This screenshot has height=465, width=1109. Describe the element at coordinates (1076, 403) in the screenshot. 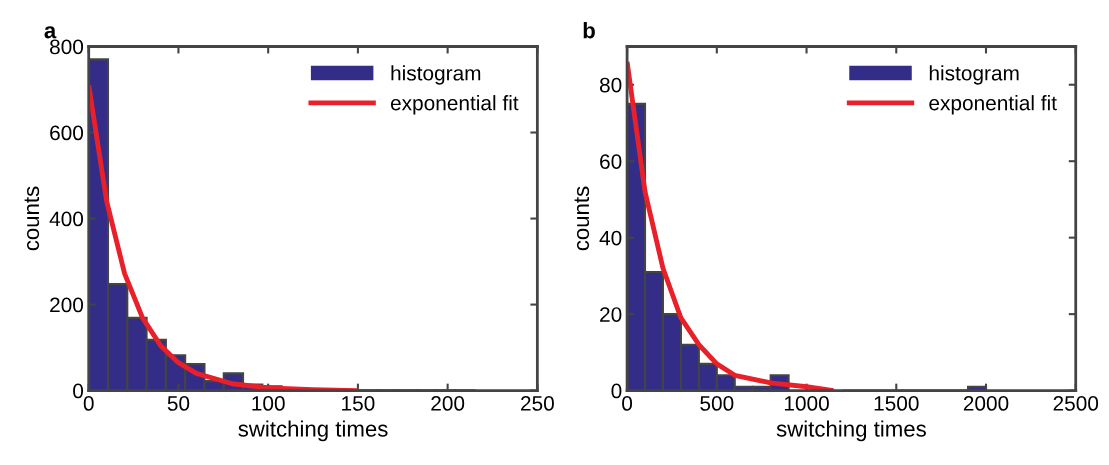

I see `x-tick-label: 2500` at that location.